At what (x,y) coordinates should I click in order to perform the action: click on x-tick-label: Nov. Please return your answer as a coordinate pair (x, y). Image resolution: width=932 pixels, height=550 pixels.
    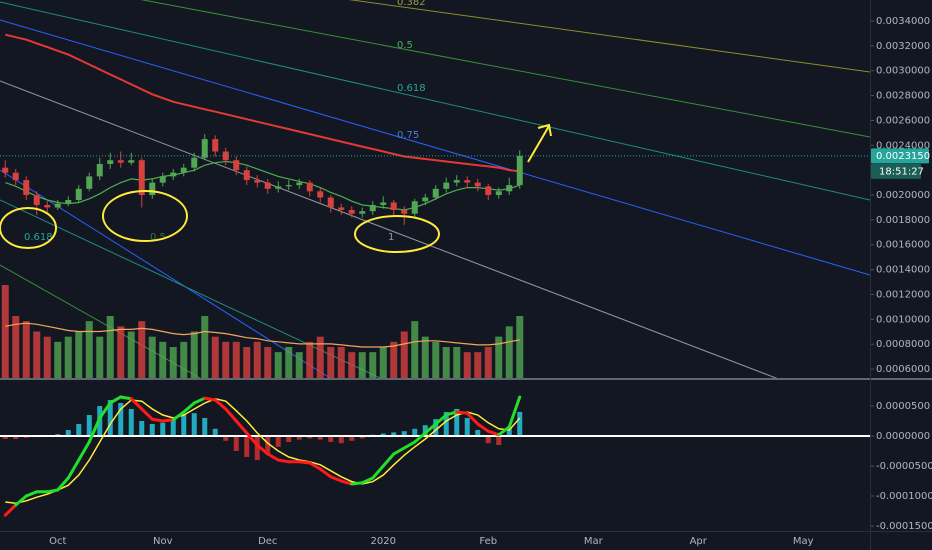
    Looking at the image, I should click on (163, 541).